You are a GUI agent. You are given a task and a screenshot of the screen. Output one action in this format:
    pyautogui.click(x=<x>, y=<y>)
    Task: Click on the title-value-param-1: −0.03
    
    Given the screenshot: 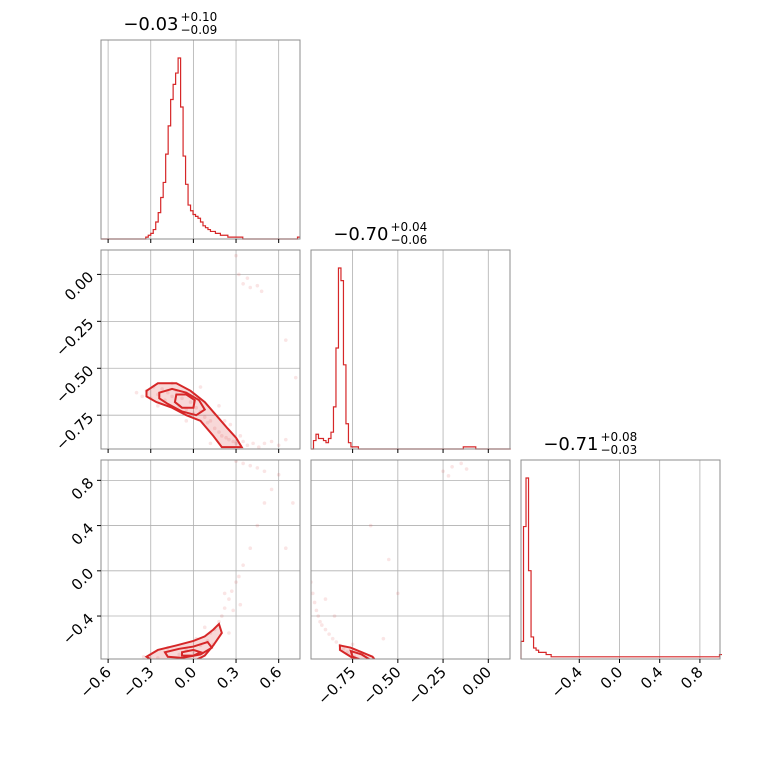 What is the action you would take?
    pyautogui.click(x=150, y=24)
    